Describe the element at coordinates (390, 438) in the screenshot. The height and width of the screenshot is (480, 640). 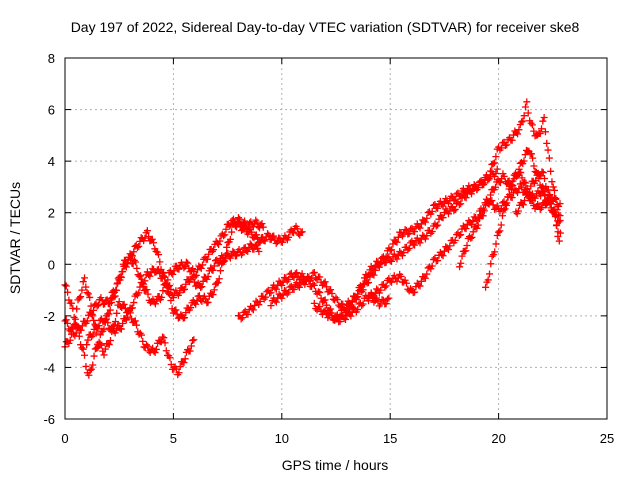
I see `x-tick-label: 15` at that location.